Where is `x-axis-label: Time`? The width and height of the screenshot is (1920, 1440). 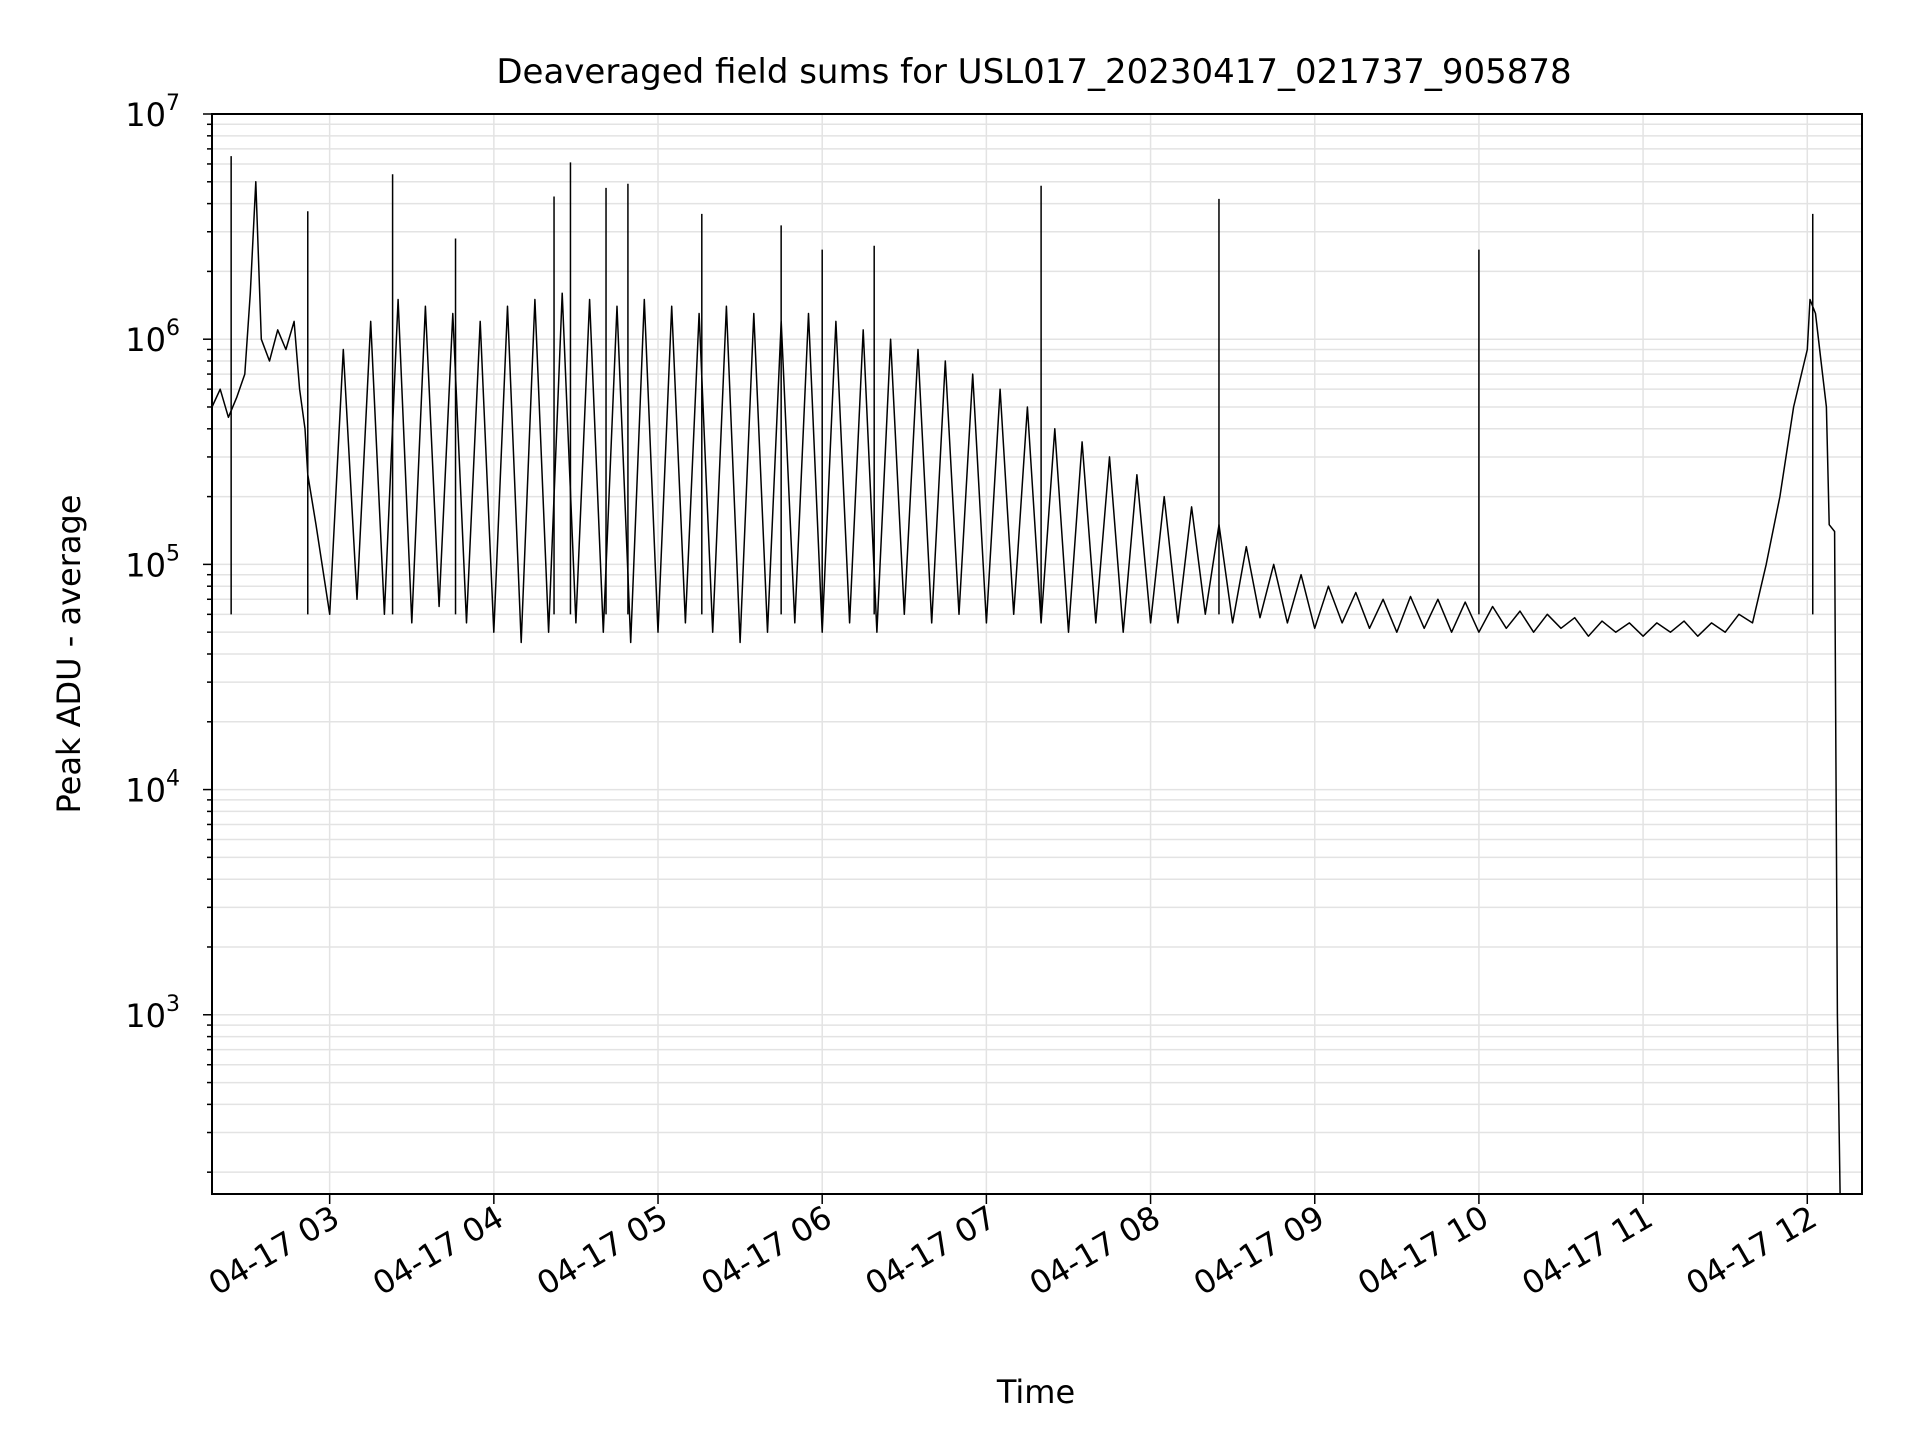 x-axis-label: Time is located at coordinates (1035, 1392).